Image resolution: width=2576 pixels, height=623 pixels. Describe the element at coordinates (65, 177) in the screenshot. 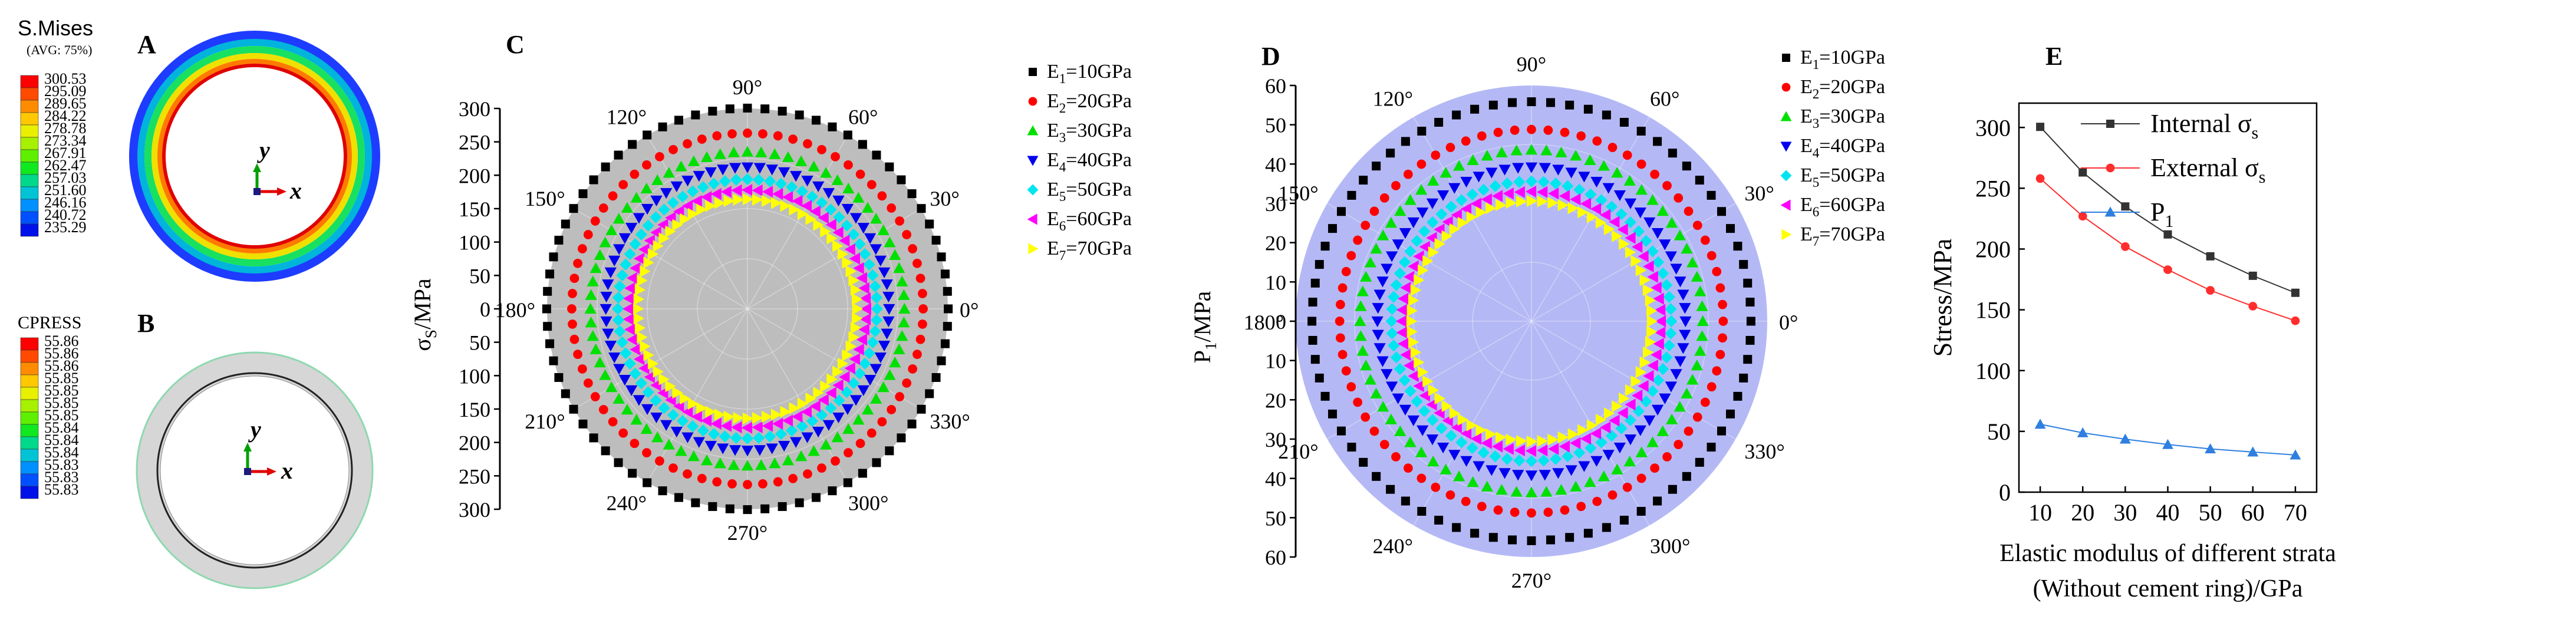

I see `mises-legend-value: 257.03` at that location.